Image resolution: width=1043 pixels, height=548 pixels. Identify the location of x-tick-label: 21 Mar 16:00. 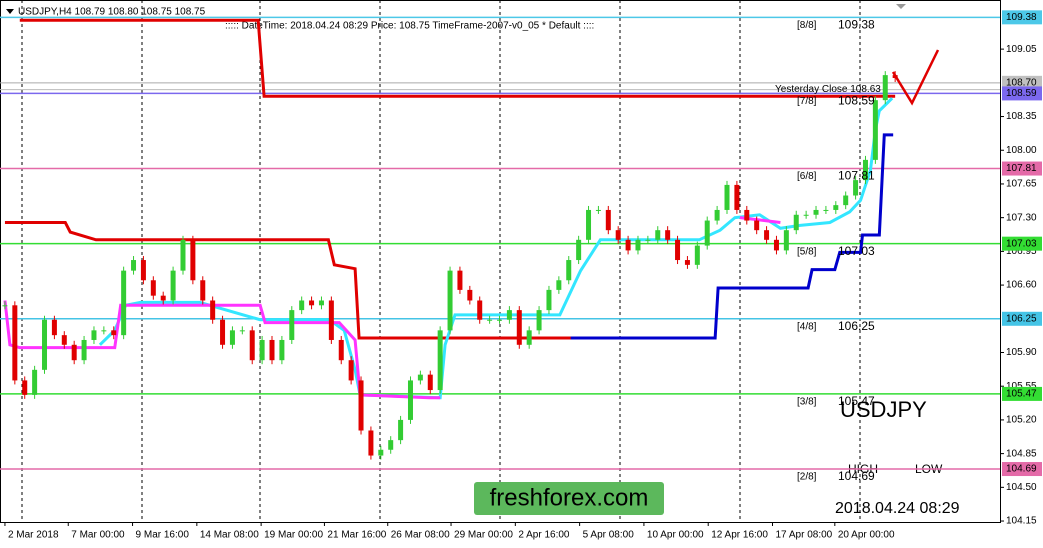
(356, 535).